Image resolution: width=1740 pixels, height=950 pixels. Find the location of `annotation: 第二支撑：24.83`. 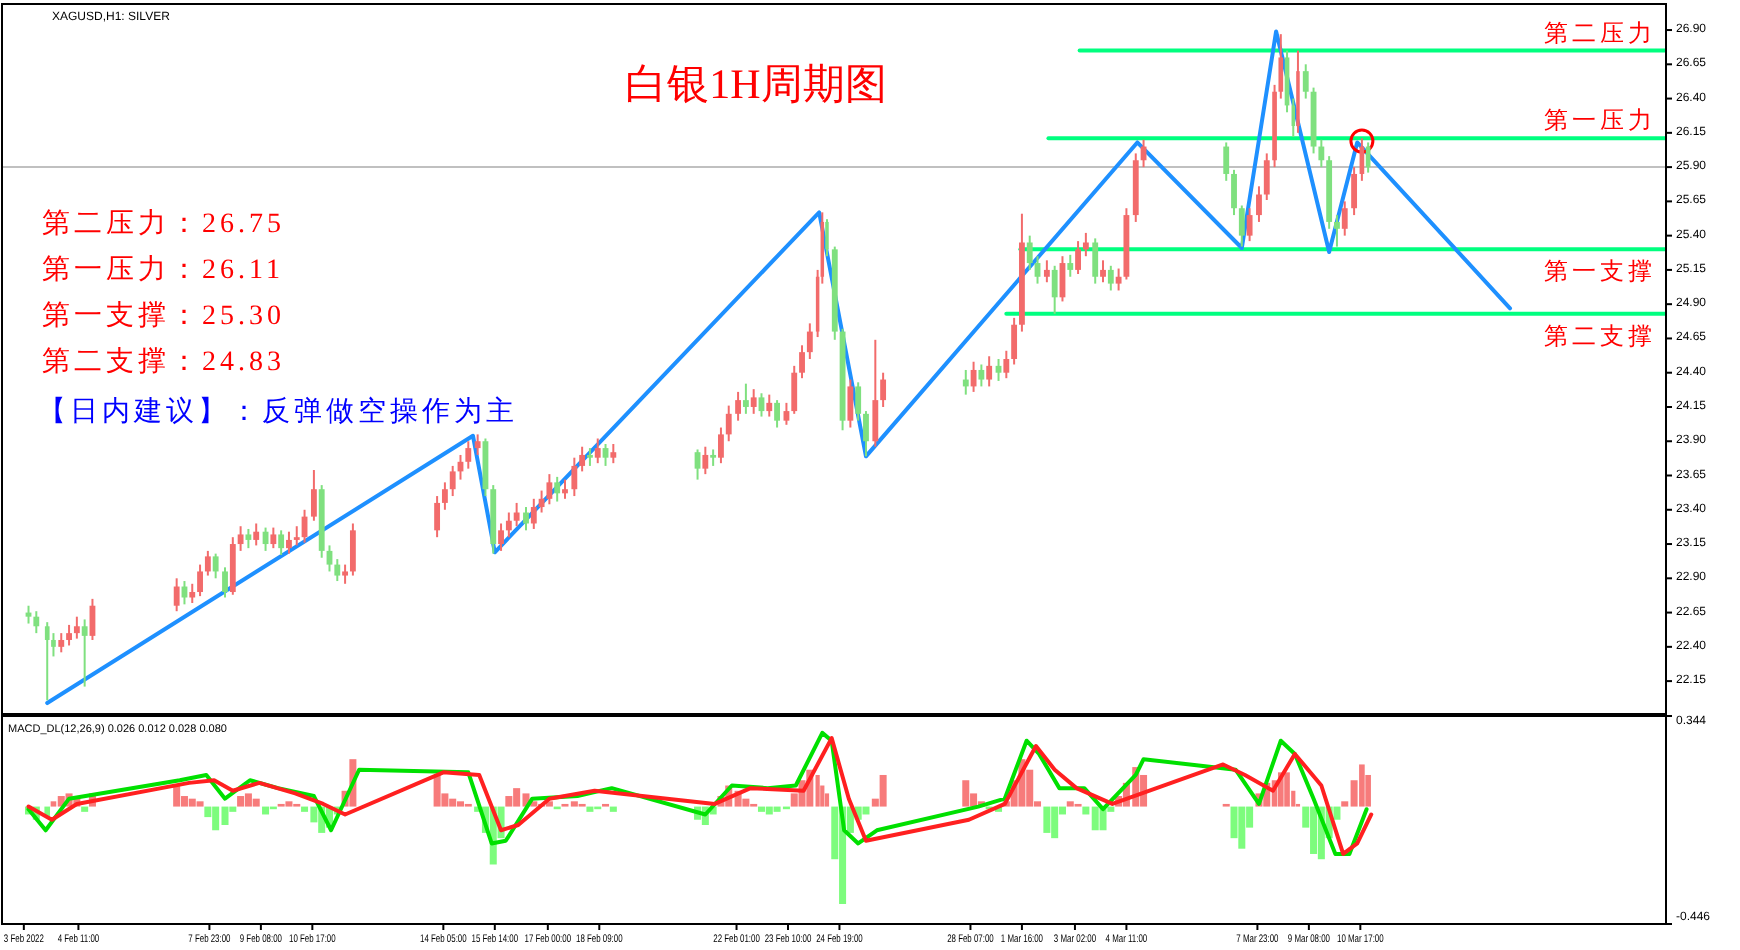

annotation: 第二支撑：24.83 is located at coordinates (163, 362).